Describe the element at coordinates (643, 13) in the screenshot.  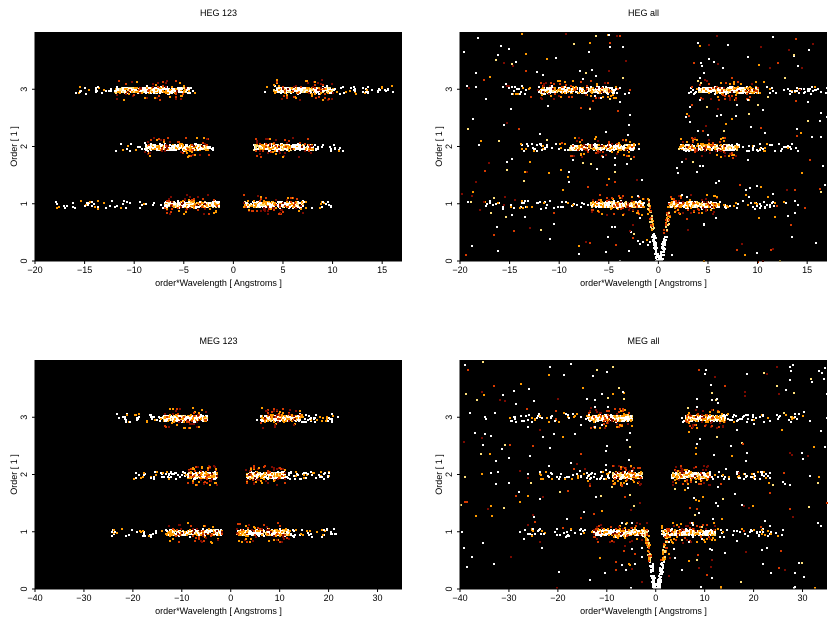
I see `chart-title: HEG all` at that location.